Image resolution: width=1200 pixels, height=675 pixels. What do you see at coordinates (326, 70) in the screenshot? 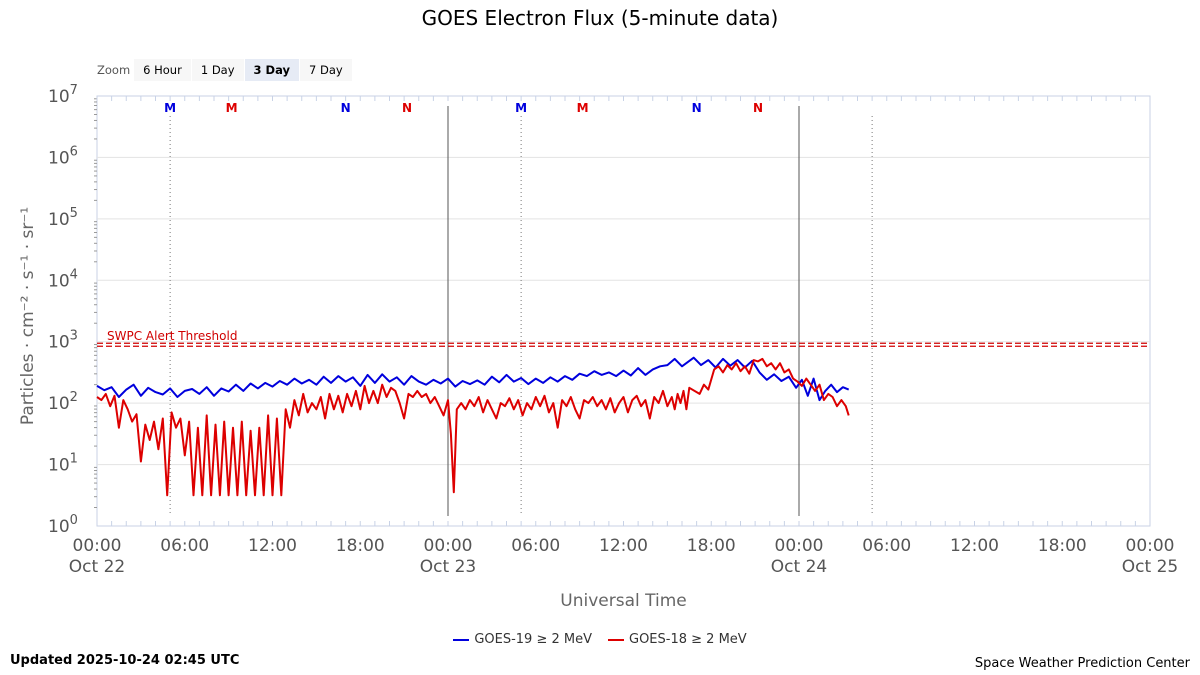
I see `zoom-7-day-button: 7 Day` at bounding box center [326, 70].